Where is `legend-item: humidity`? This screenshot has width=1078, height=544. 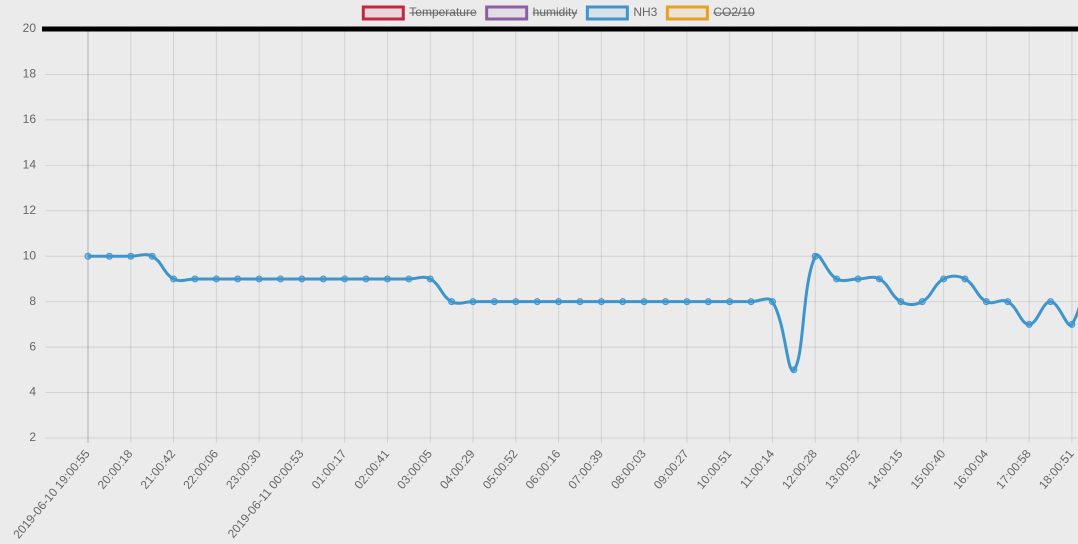 legend-item: humidity is located at coordinates (531, 13).